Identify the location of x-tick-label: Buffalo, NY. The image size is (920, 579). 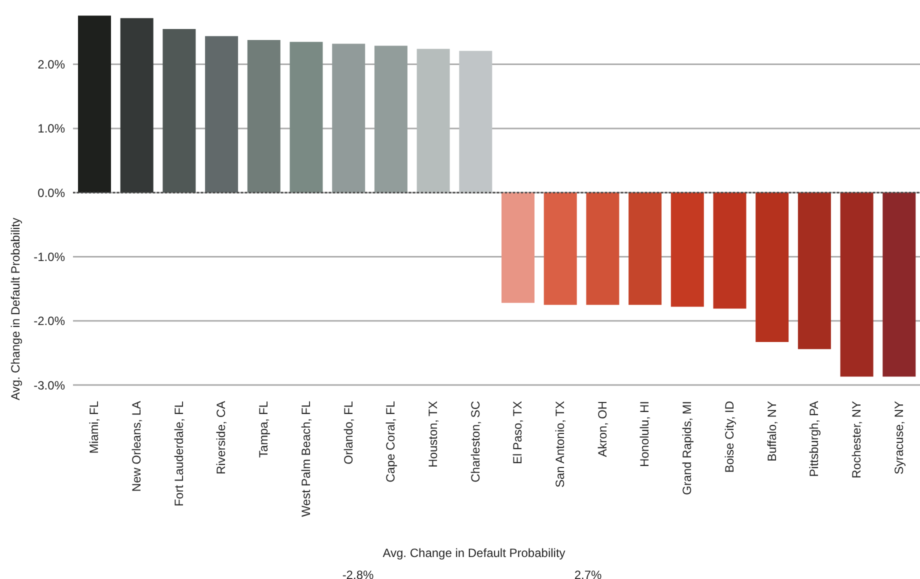
(771, 431).